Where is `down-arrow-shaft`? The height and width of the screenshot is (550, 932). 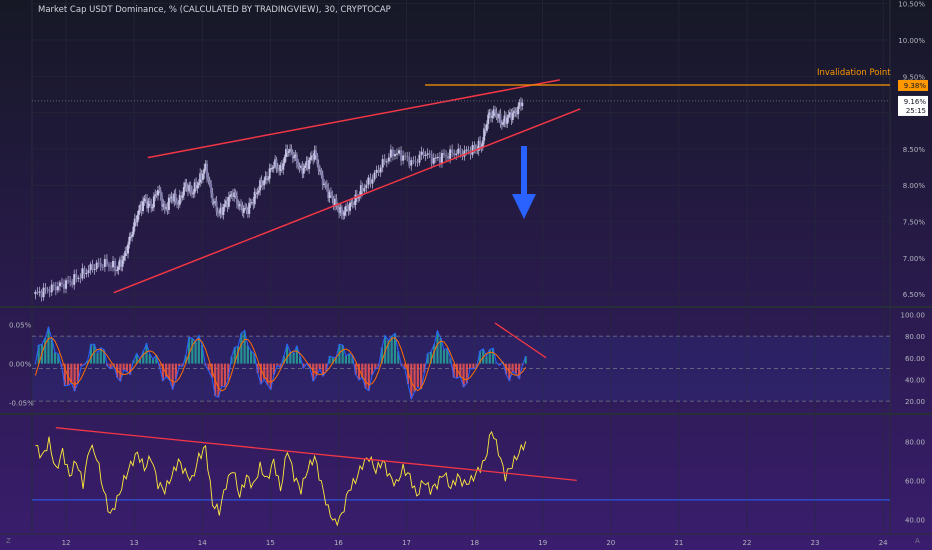
down-arrow-shaft is located at coordinates (524, 171).